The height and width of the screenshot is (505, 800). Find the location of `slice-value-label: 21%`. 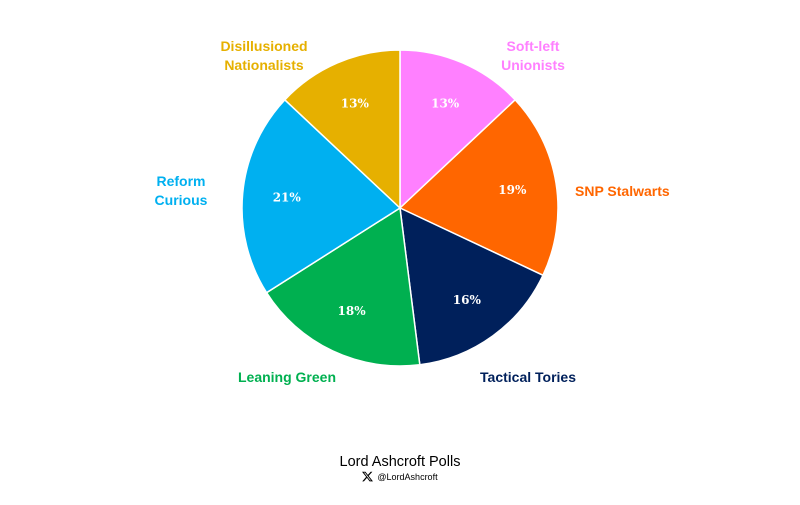

slice-value-label: 21% is located at coordinates (287, 197).